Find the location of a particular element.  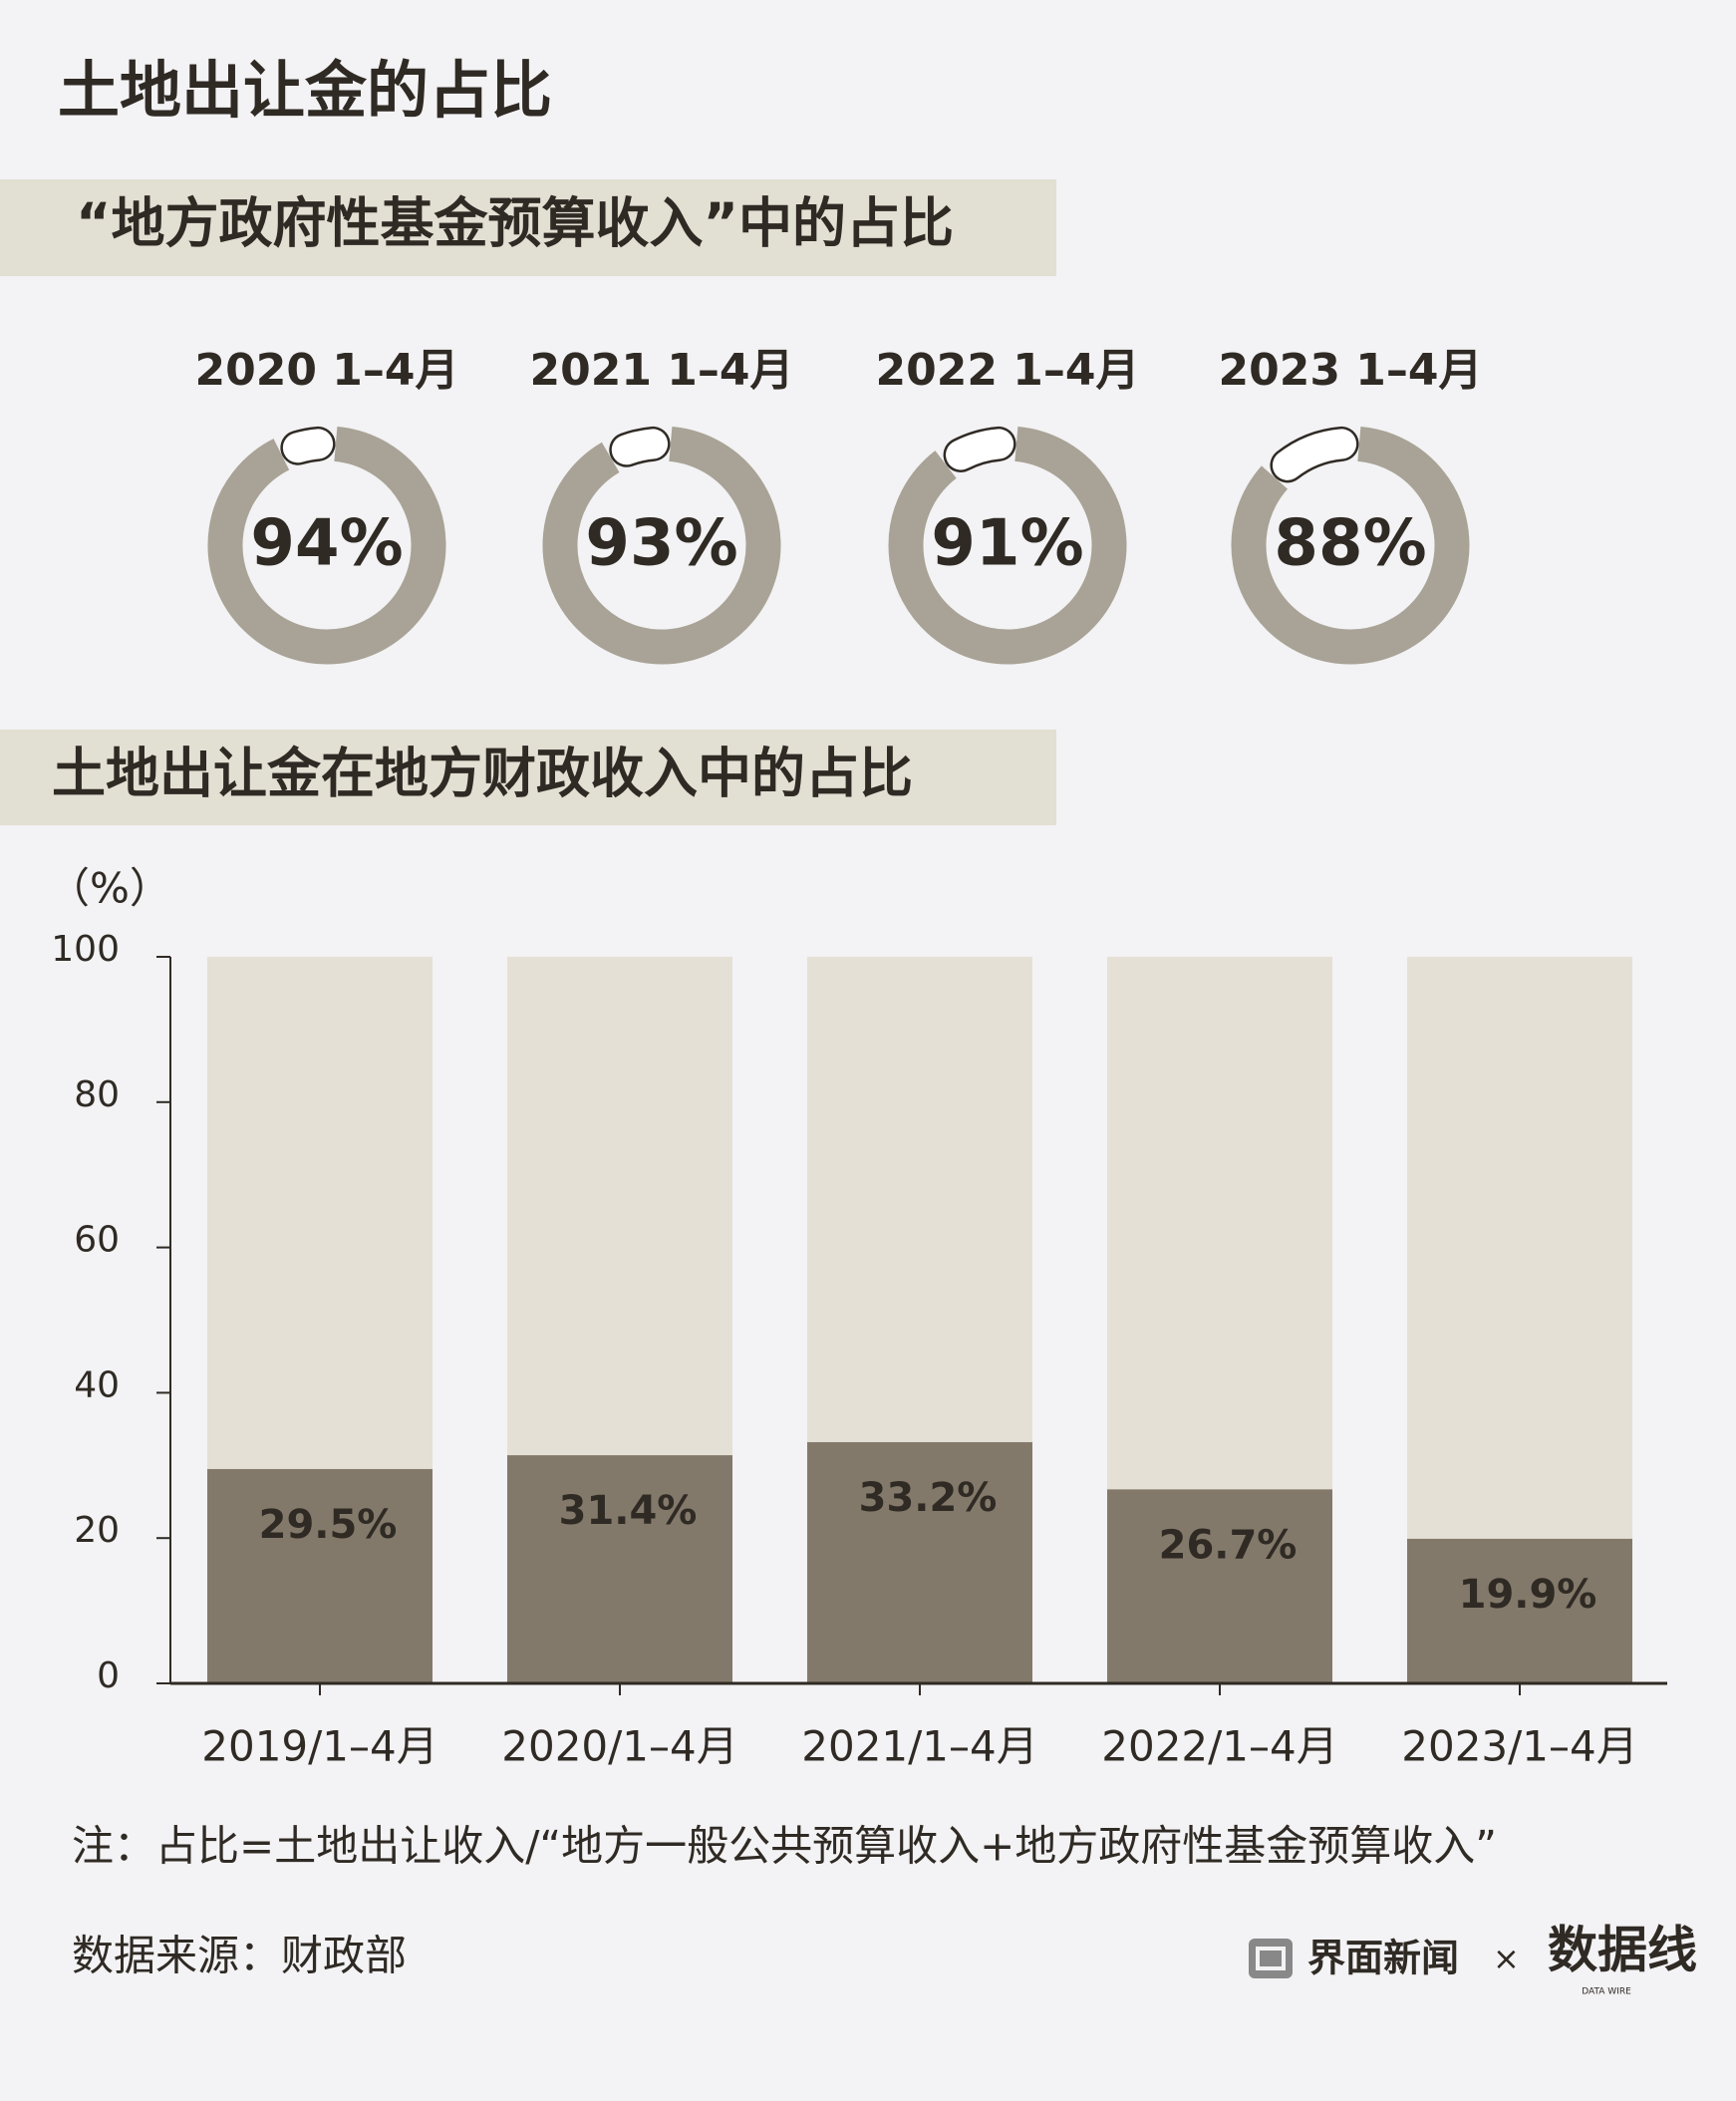

section-title: “地方政府性基金预算收入”中的占比 is located at coordinates (515, 223).